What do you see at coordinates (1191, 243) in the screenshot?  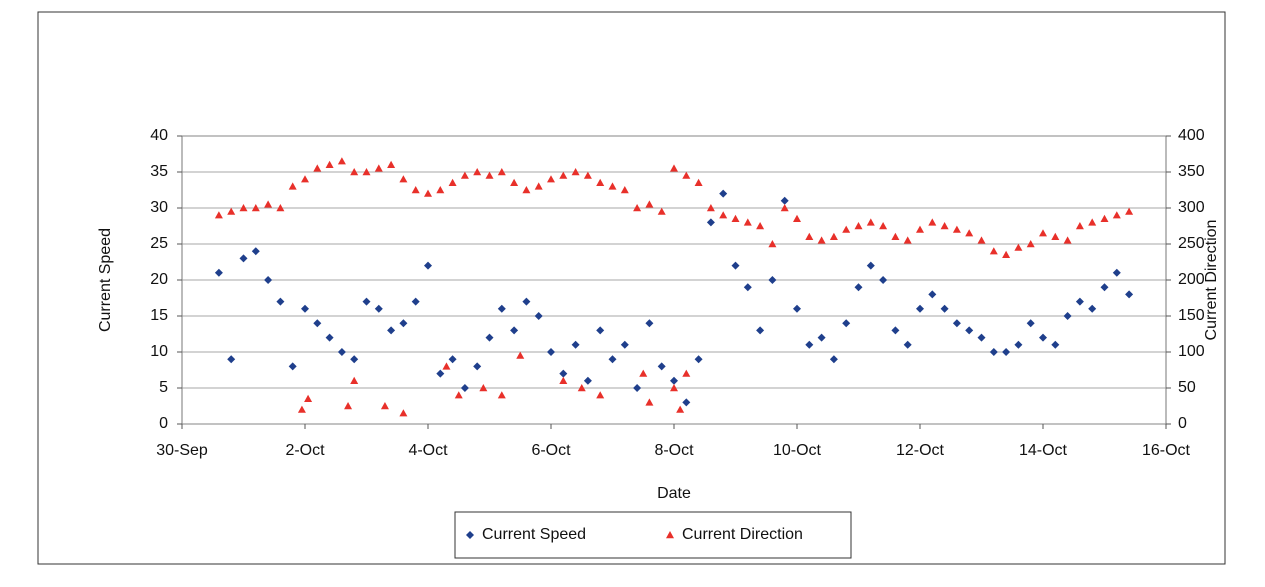 I see `y2-tick-label: 250` at bounding box center [1191, 243].